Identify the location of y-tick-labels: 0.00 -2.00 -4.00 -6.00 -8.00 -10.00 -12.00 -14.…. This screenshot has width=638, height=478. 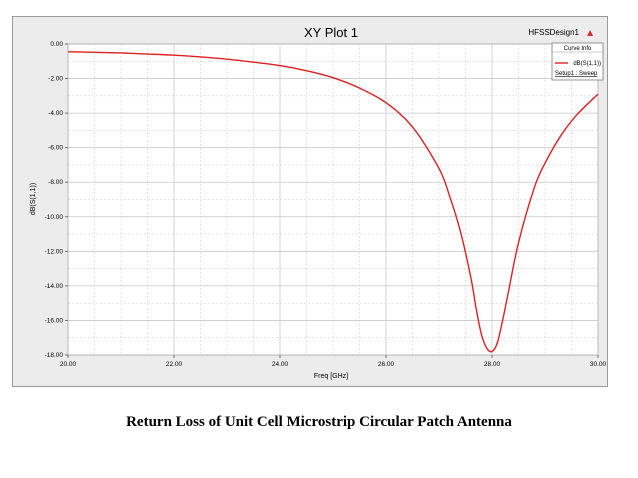
(56, 200).